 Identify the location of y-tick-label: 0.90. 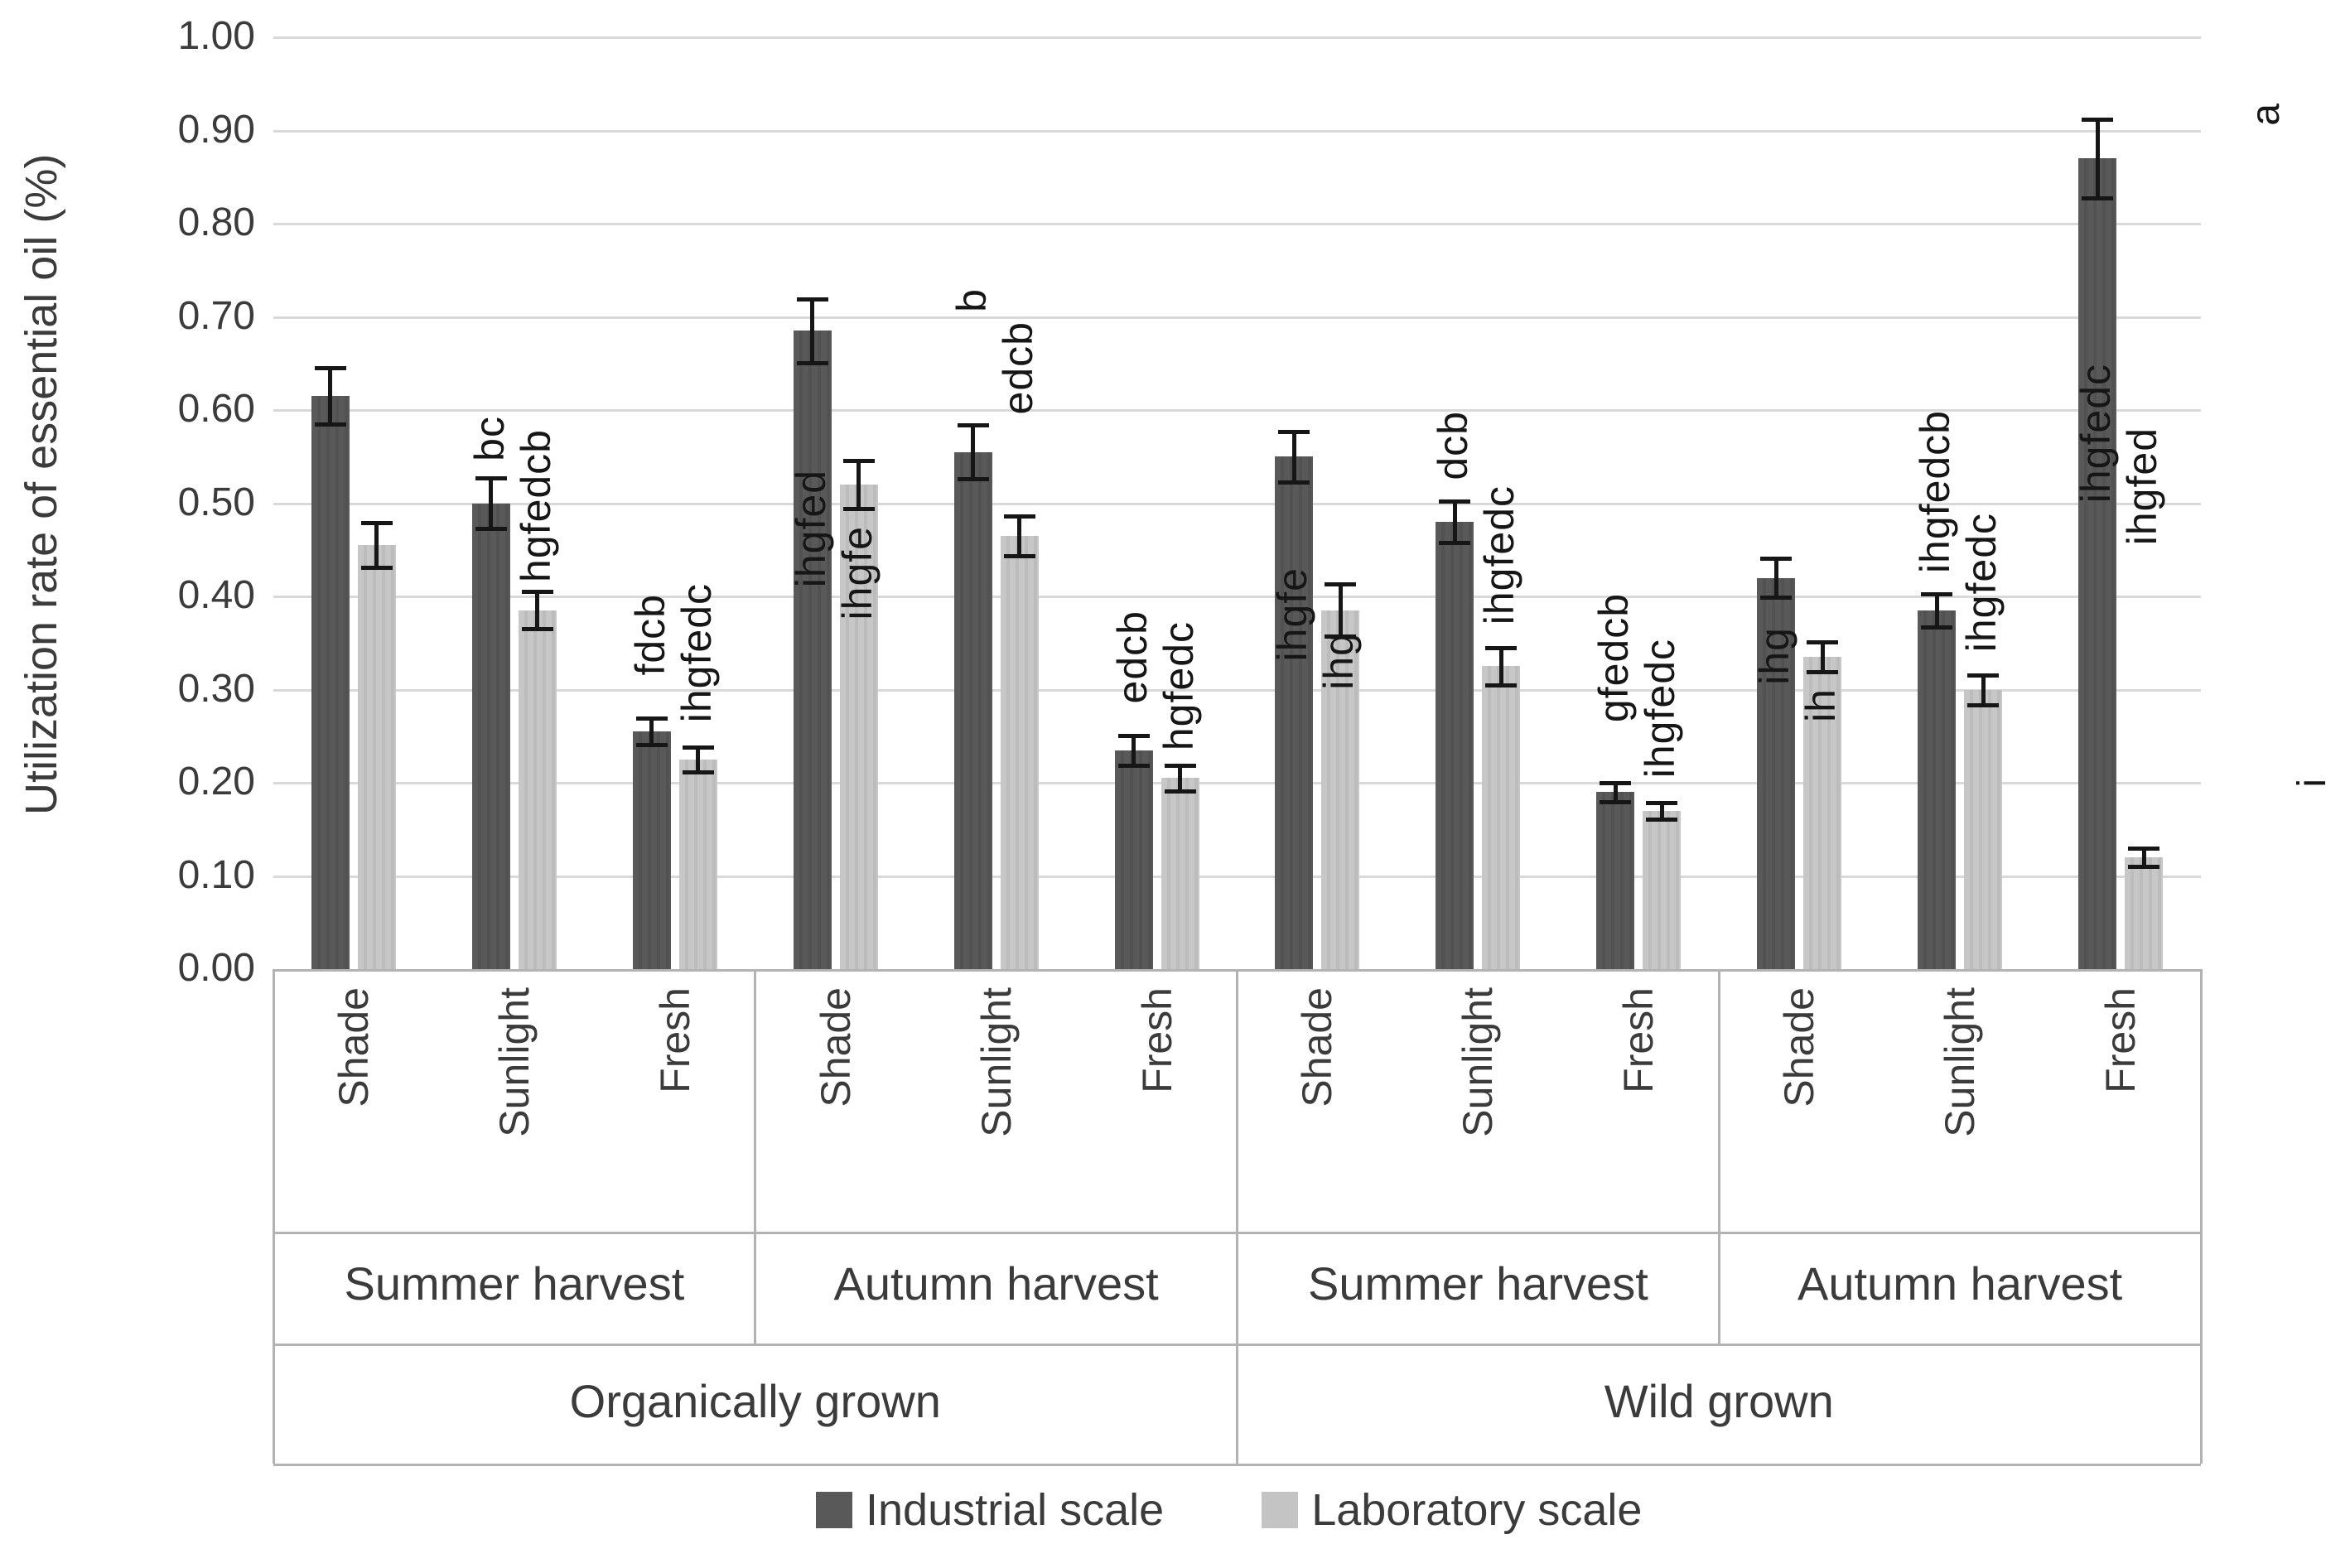
(216, 129).